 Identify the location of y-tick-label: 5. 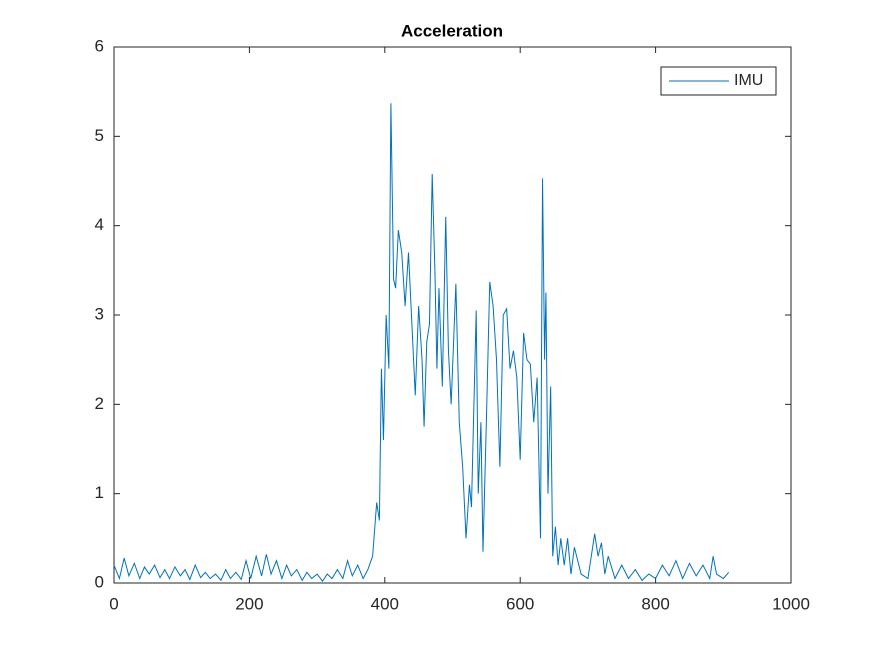
(99, 135).